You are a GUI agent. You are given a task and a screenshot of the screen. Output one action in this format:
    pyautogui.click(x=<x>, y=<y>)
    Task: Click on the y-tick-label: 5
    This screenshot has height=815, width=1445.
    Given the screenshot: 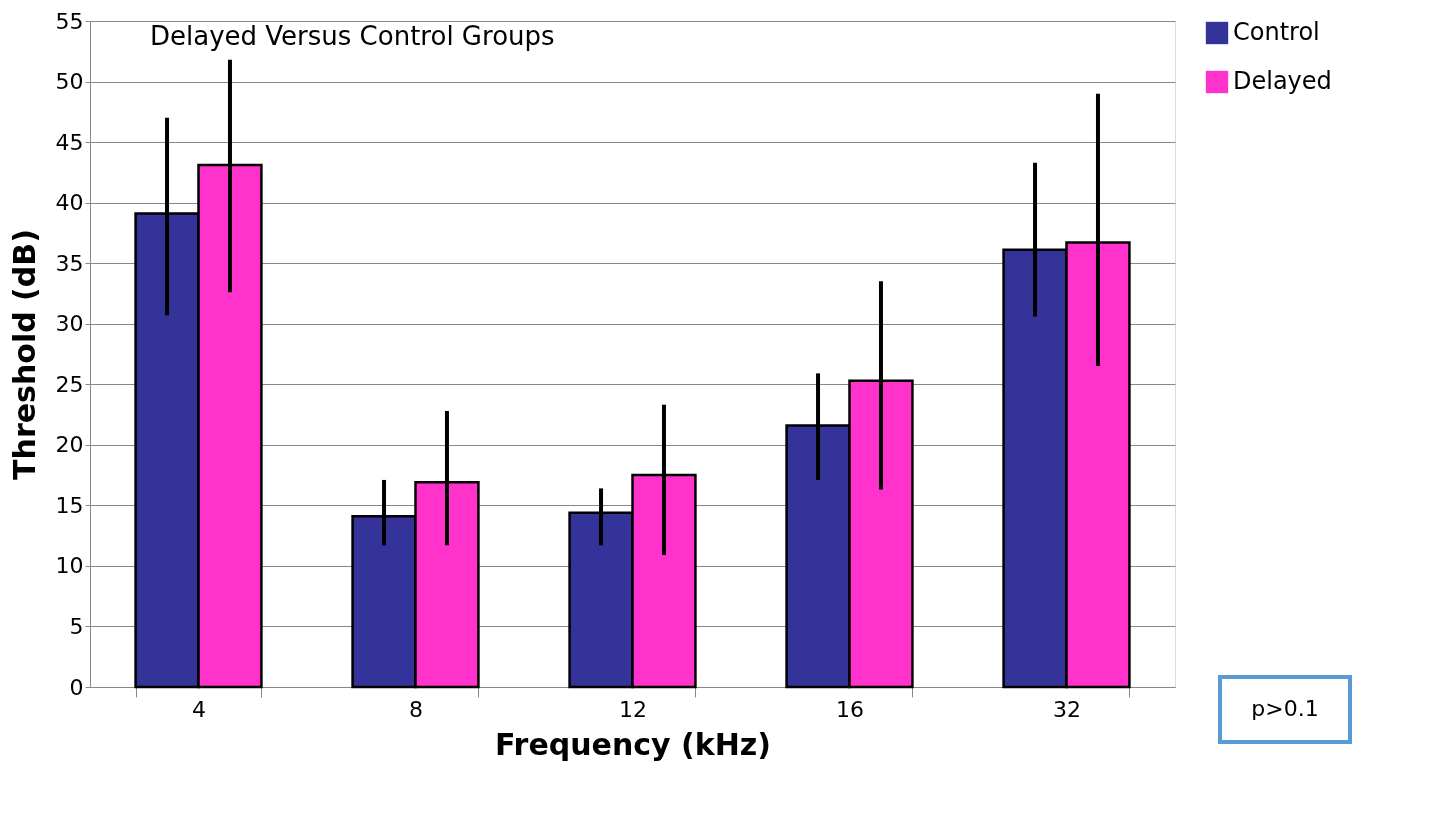 What is the action you would take?
    pyautogui.click(x=76, y=626)
    